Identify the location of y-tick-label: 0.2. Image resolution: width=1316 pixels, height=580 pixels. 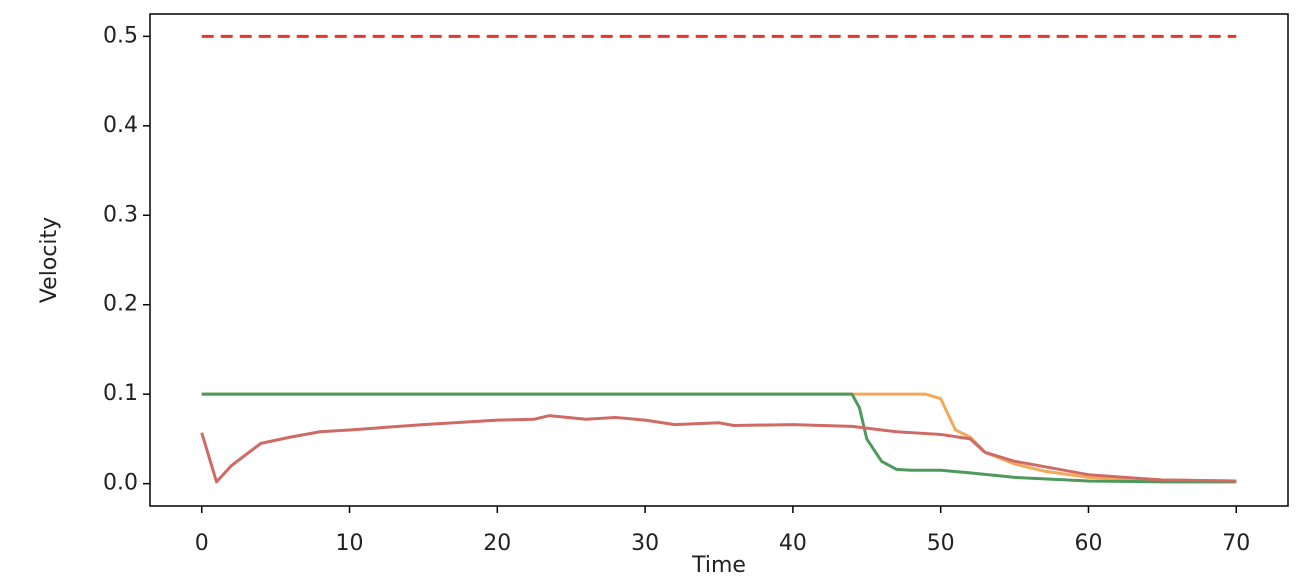
(120, 304).